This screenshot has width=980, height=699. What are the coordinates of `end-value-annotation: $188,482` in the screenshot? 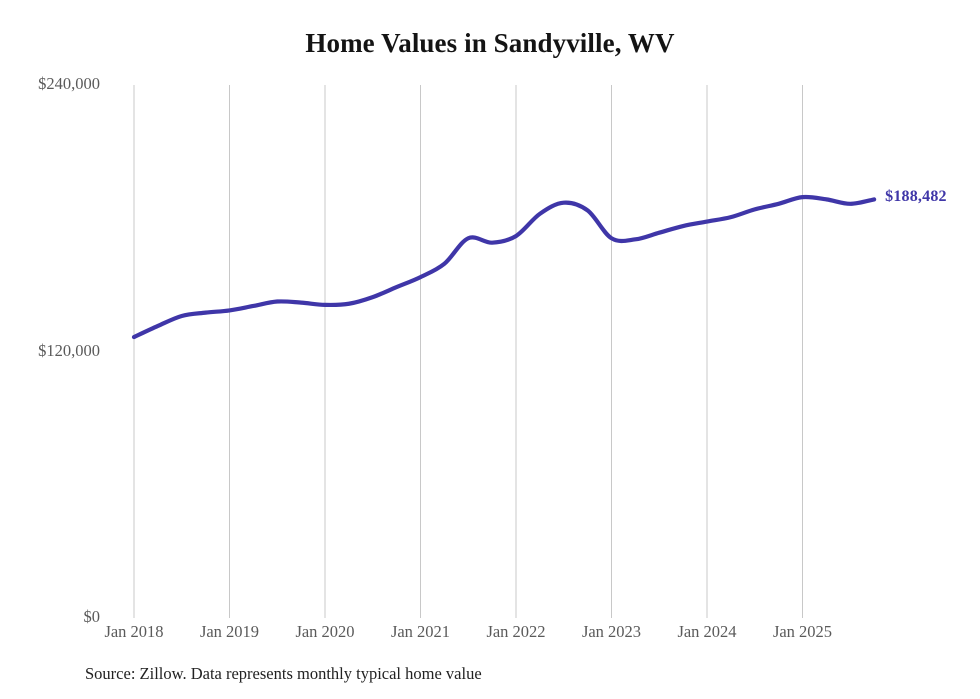 It's located at (916, 197).